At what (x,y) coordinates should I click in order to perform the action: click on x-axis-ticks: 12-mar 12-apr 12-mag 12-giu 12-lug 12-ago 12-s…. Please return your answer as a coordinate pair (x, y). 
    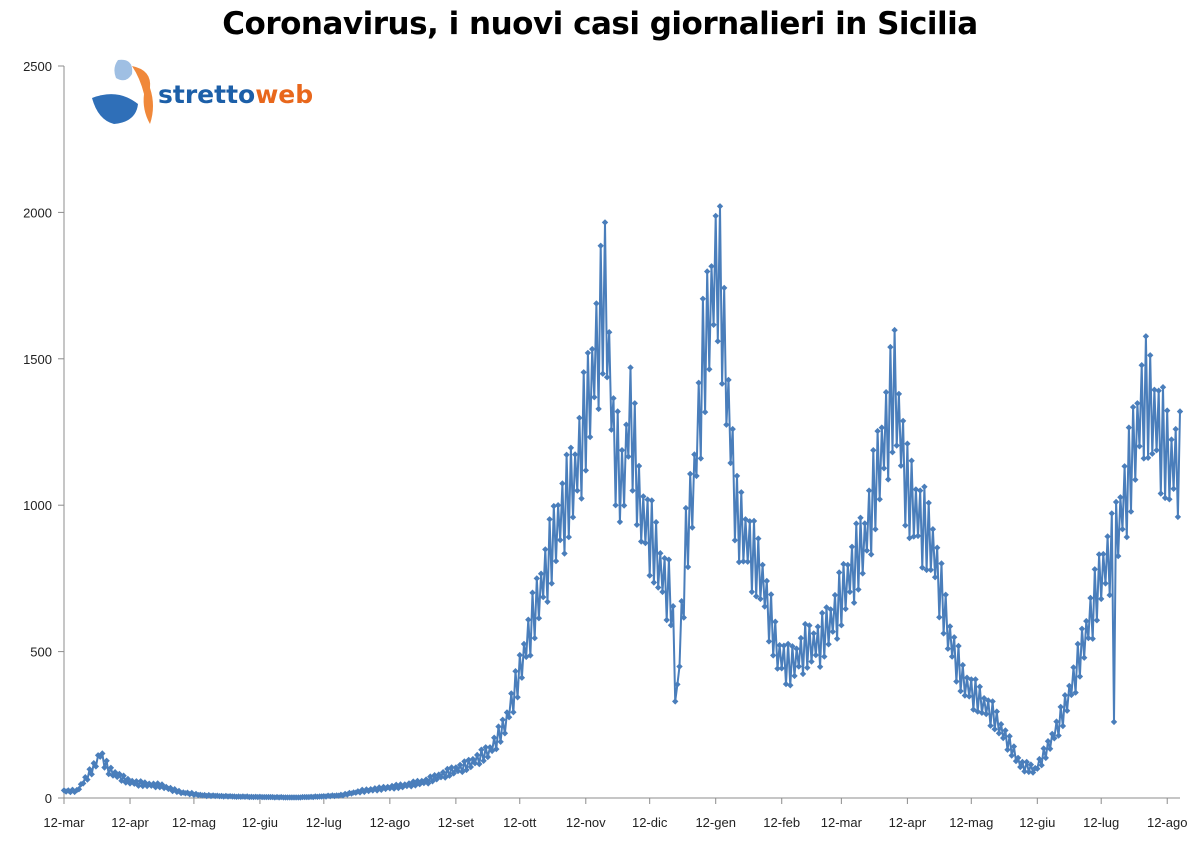
    Looking at the image, I should click on (615, 814).